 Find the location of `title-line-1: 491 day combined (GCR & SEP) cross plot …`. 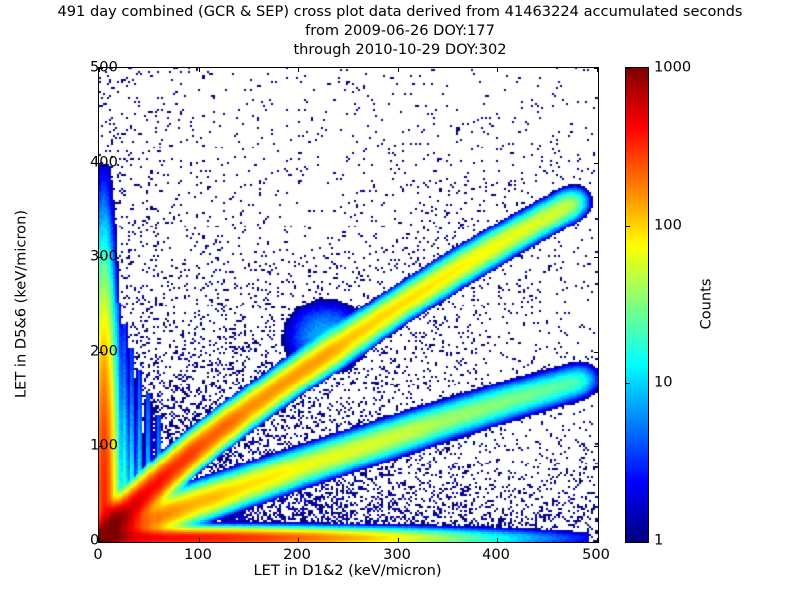

title-line-1: 491 day combined (GCR & SEP) cross plot … is located at coordinates (400, 11).